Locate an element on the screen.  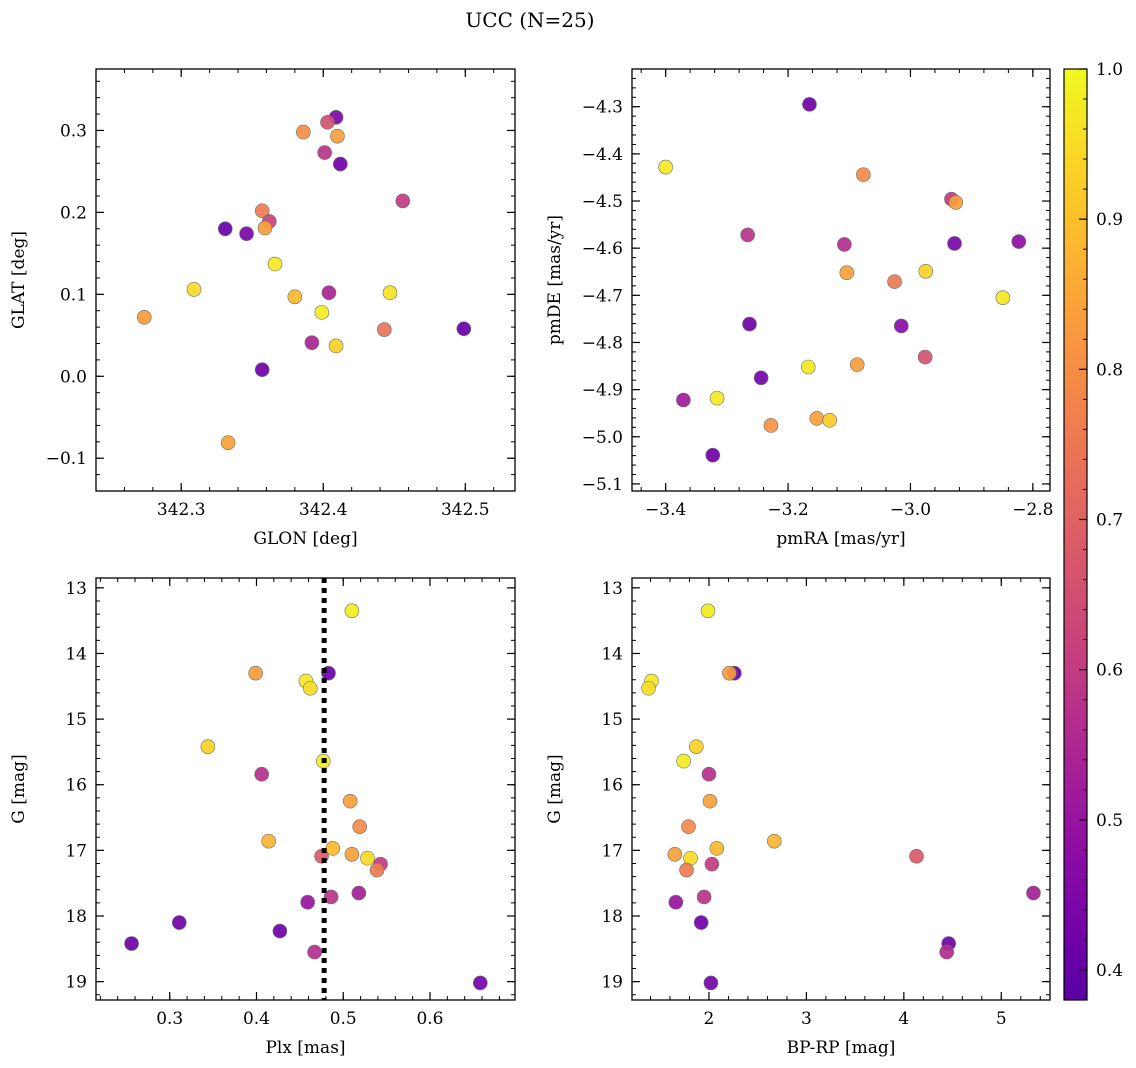
x-tick-label: 0.3 is located at coordinates (169, 1019).